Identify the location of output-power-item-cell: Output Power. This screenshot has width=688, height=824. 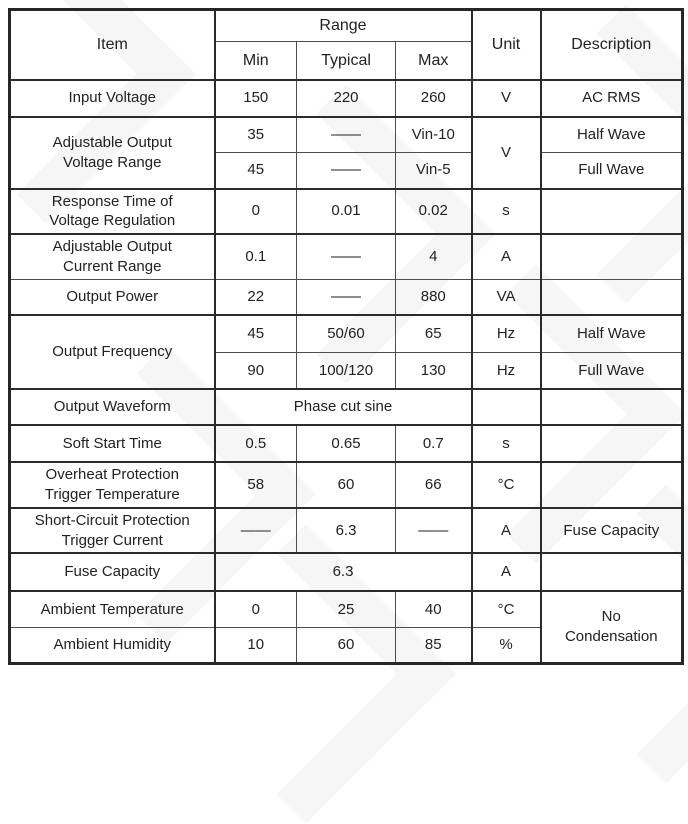
(112, 297).